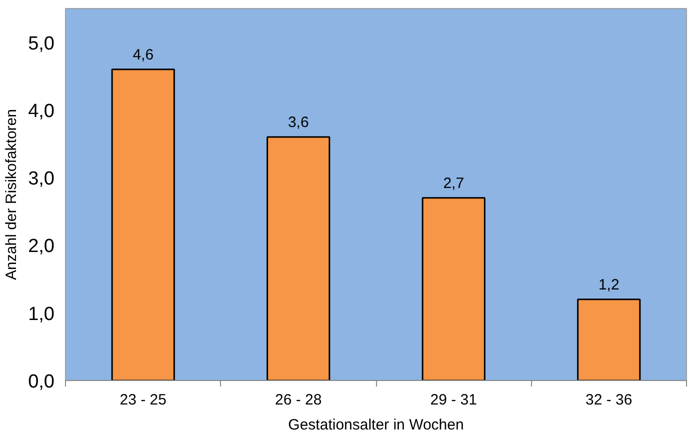  What do you see at coordinates (376, 425) in the screenshot?
I see `x-axis-title: Gestationsalter in Wochen` at bounding box center [376, 425].